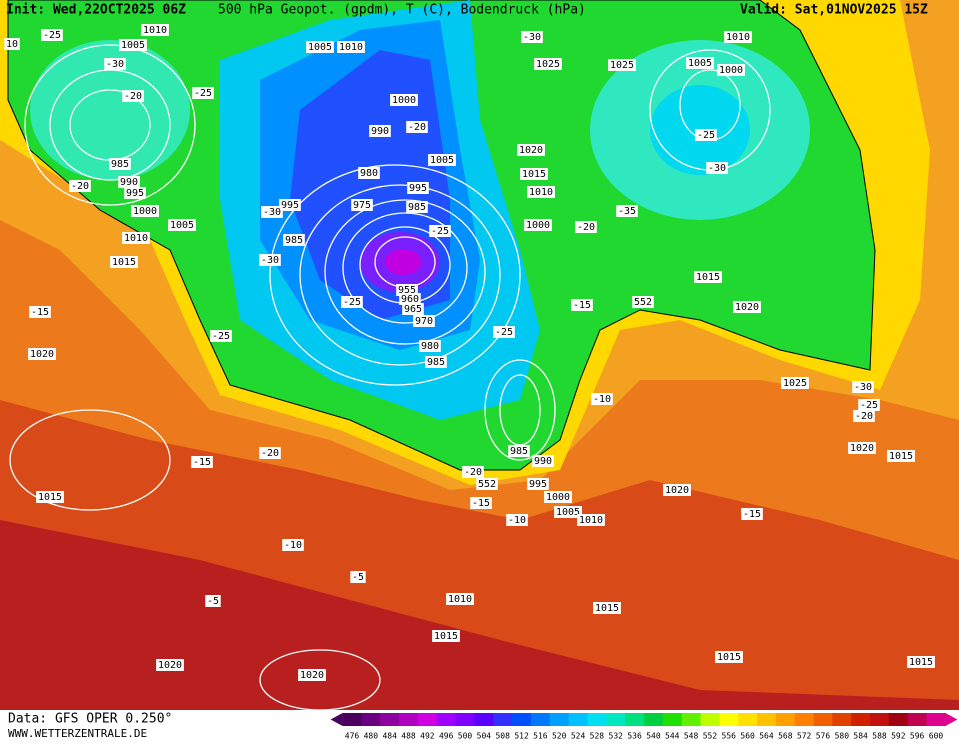 The width and height of the screenshot is (959, 745). Describe the element at coordinates (521, 736) in the screenshot. I see `scale-label: 512` at that location.